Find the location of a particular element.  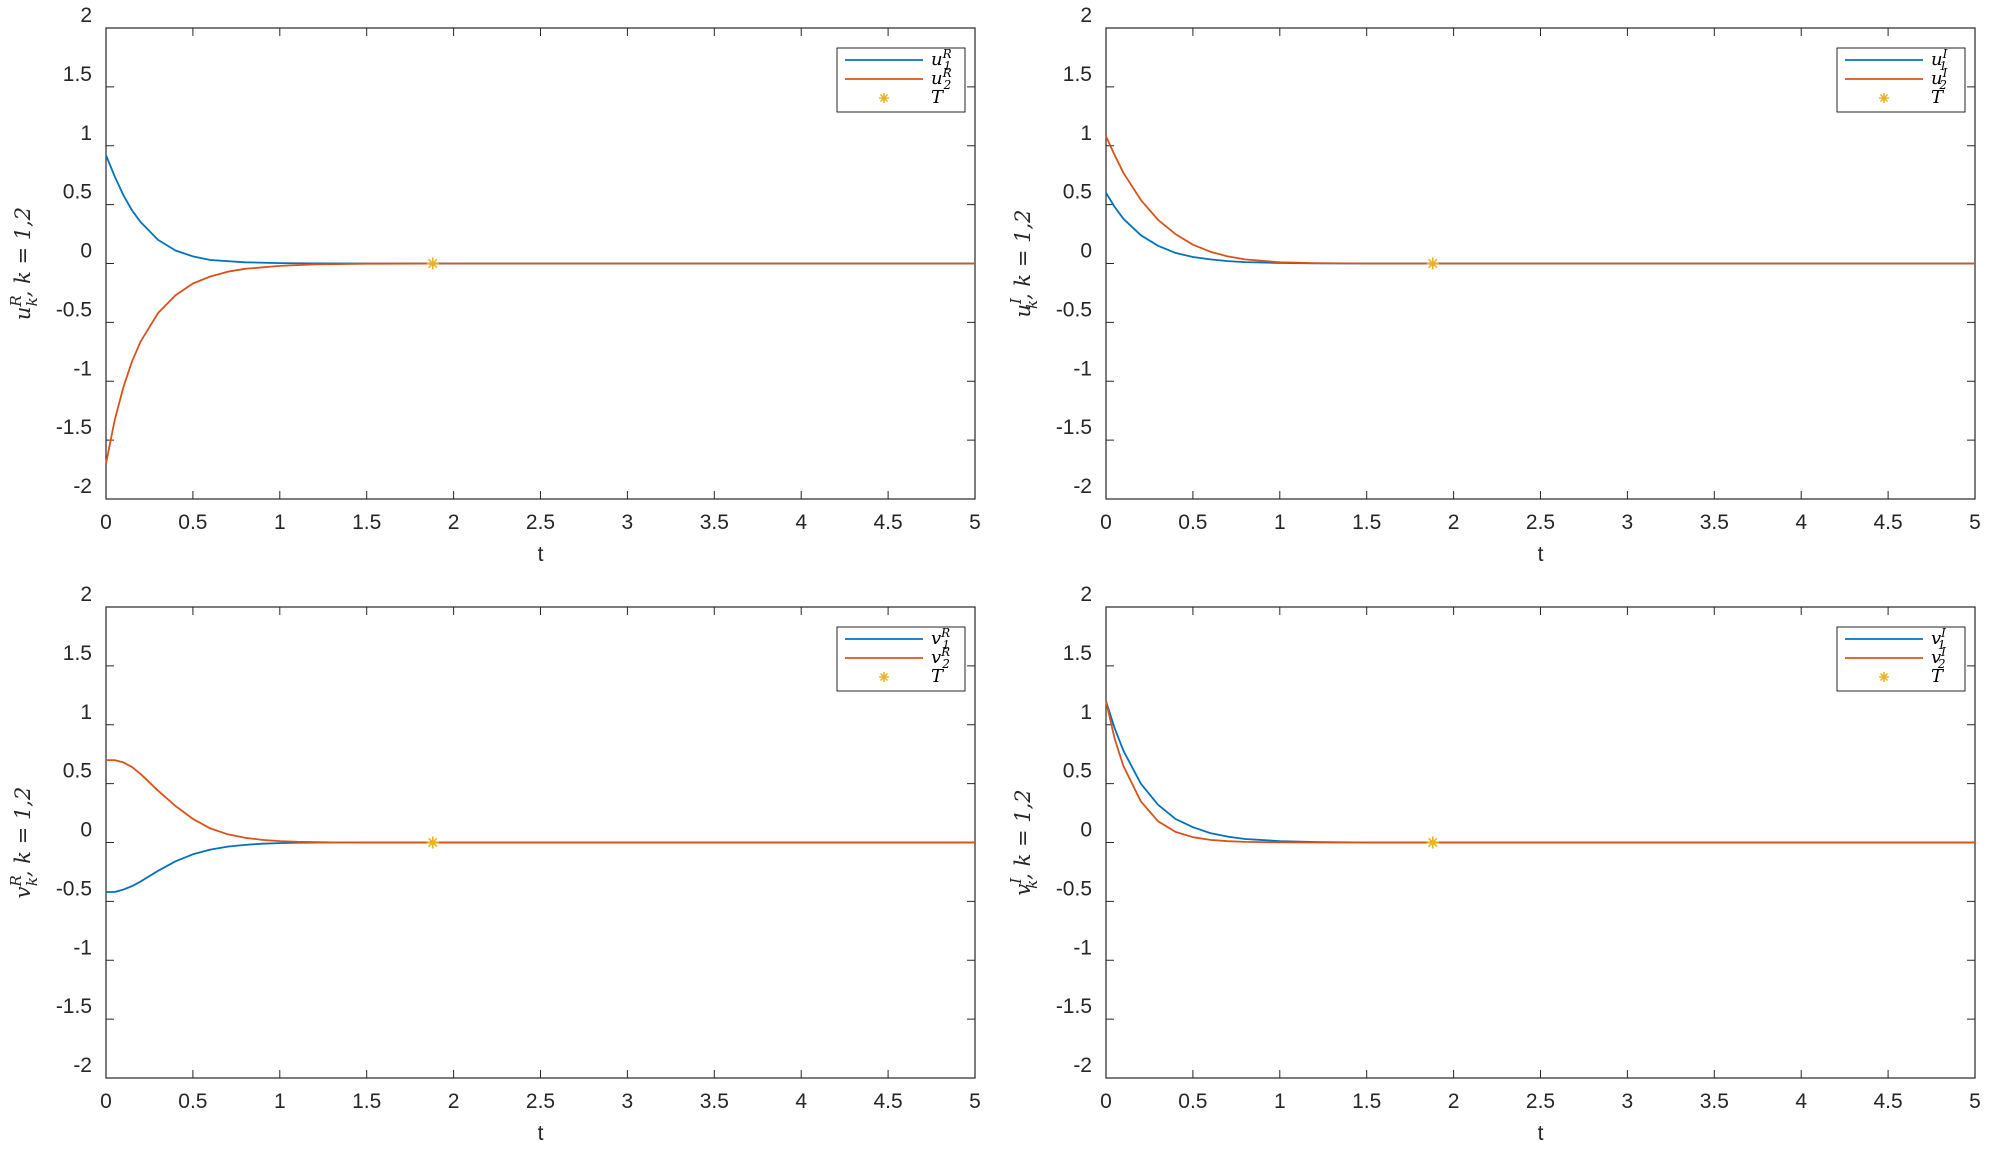

chart-0-xtick-label: 1.5 is located at coordinates (366, 522).